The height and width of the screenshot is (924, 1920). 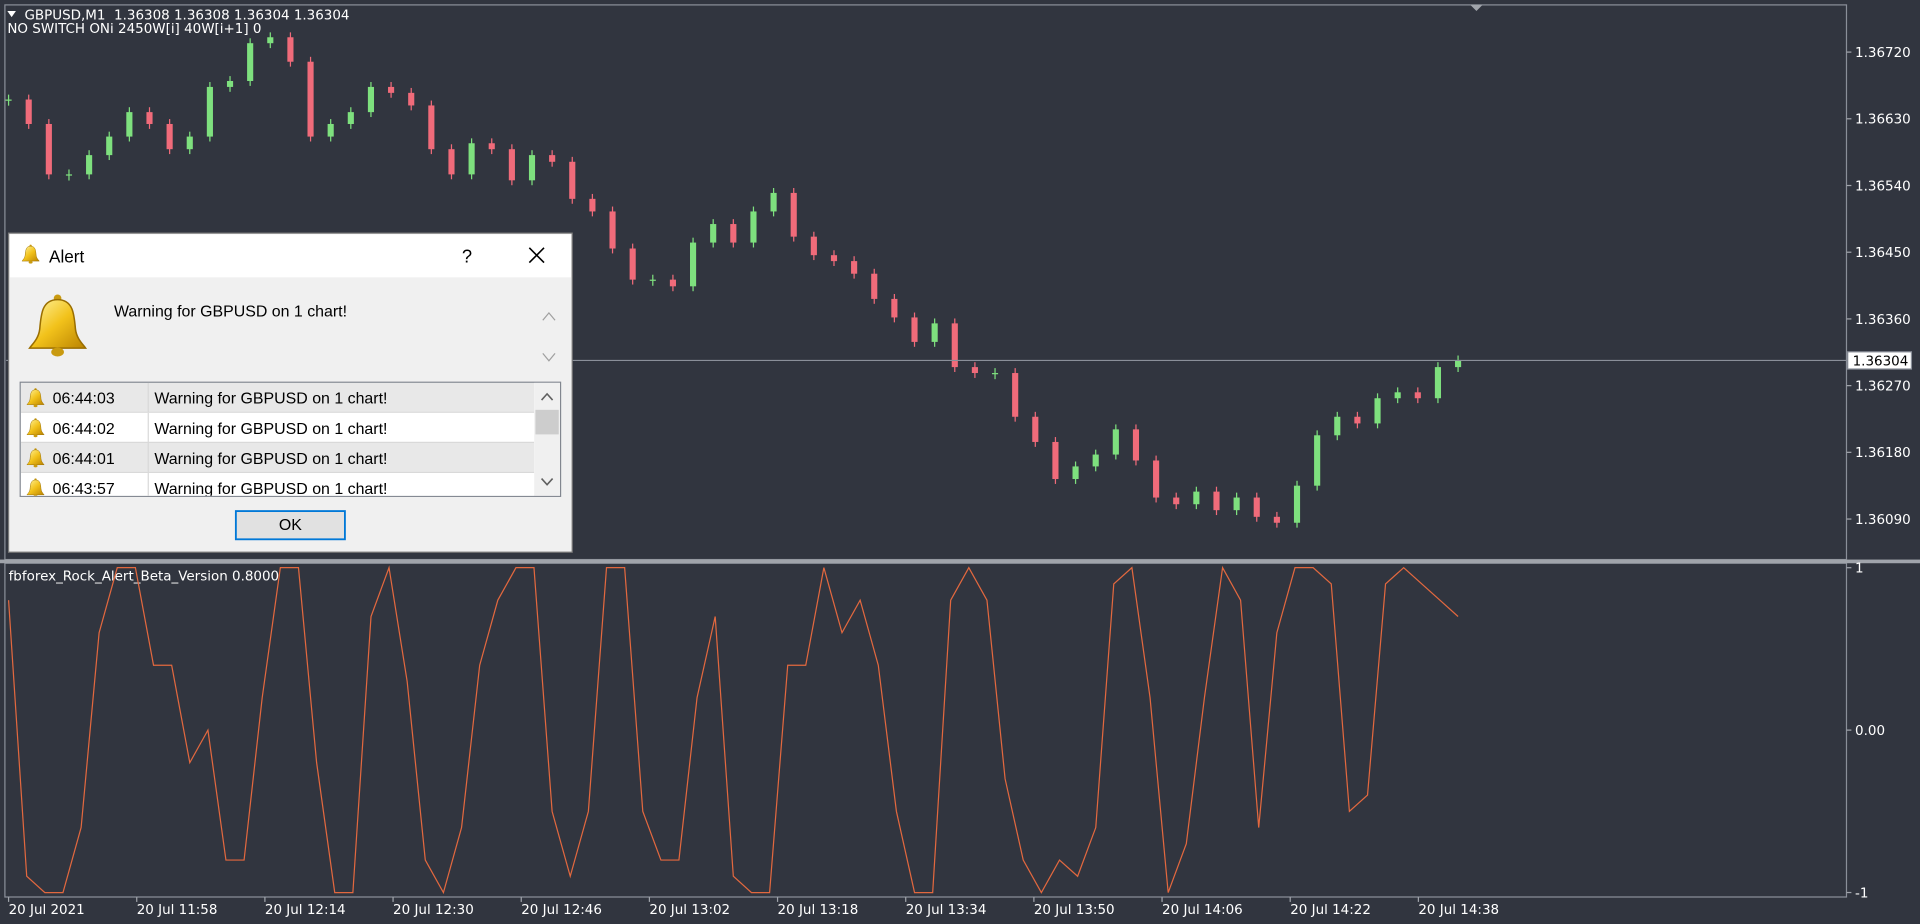 What do you see at coordinates (84, 459) in the screenshot?
I see `log-time: 06:44:01` at bounding box center [84, 459].